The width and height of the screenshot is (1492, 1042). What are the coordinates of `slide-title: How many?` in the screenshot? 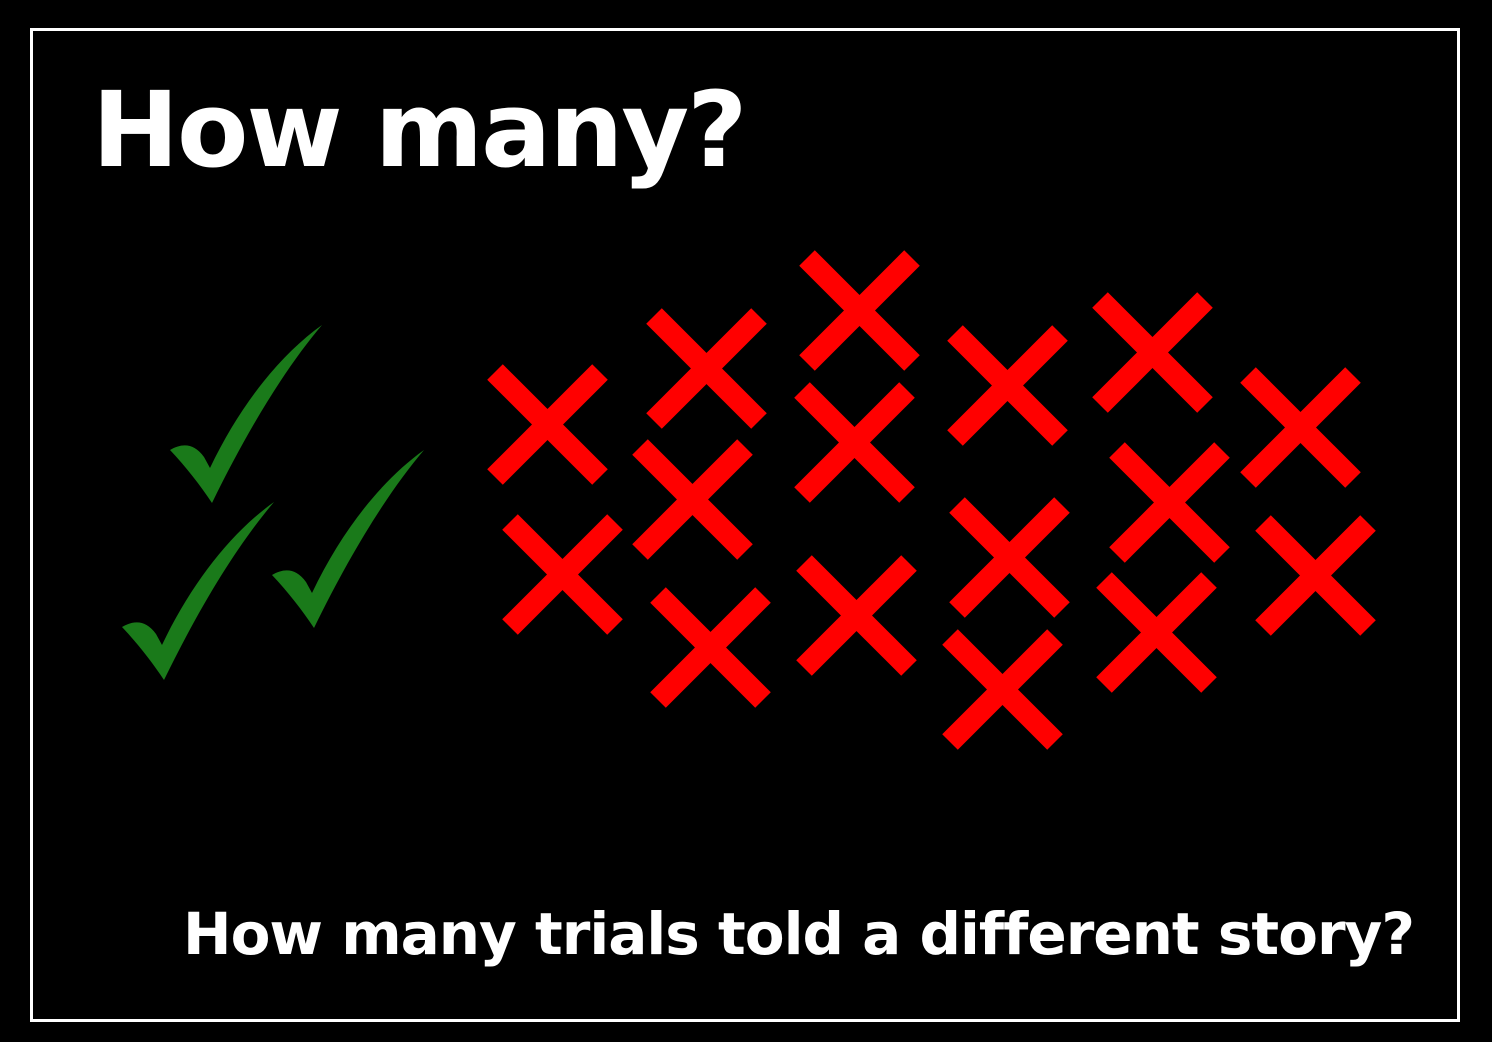 It's located at (419, 130).